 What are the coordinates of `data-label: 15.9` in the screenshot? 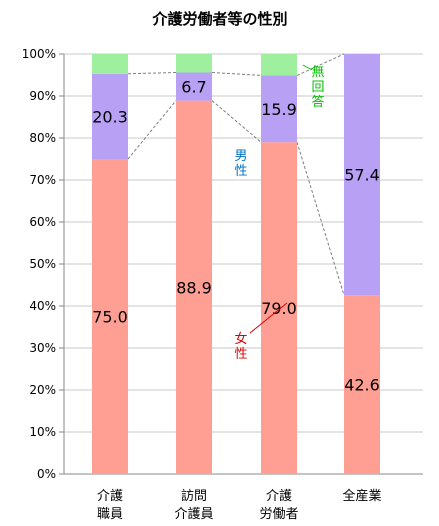 It's located at (279, 109).